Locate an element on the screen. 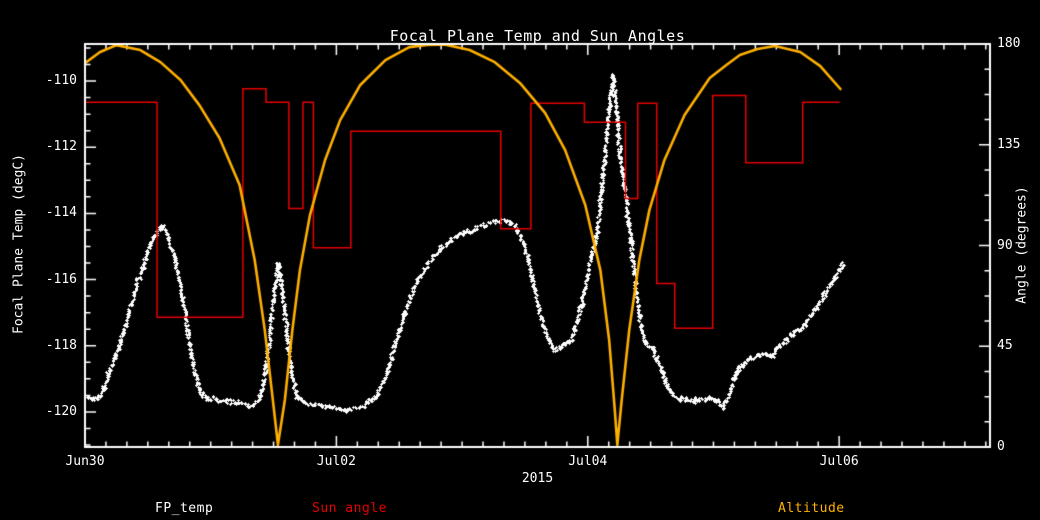 The width and height of the screenshot is (1040, 520). y-left-tick-label: -114 is located at coordinates (61, 213).